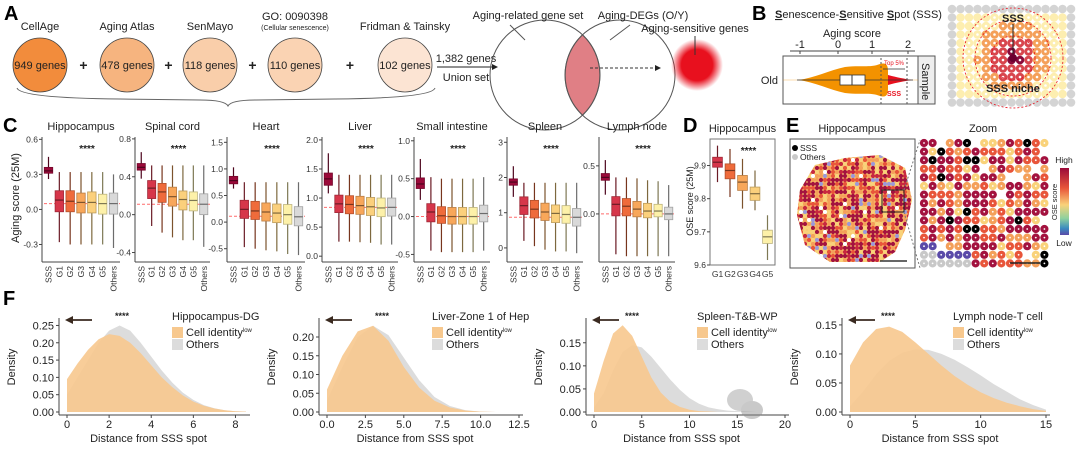  Describe the element at coordinates (690, 126) in the screenshot. I see `panel-label-d: D` at that location.